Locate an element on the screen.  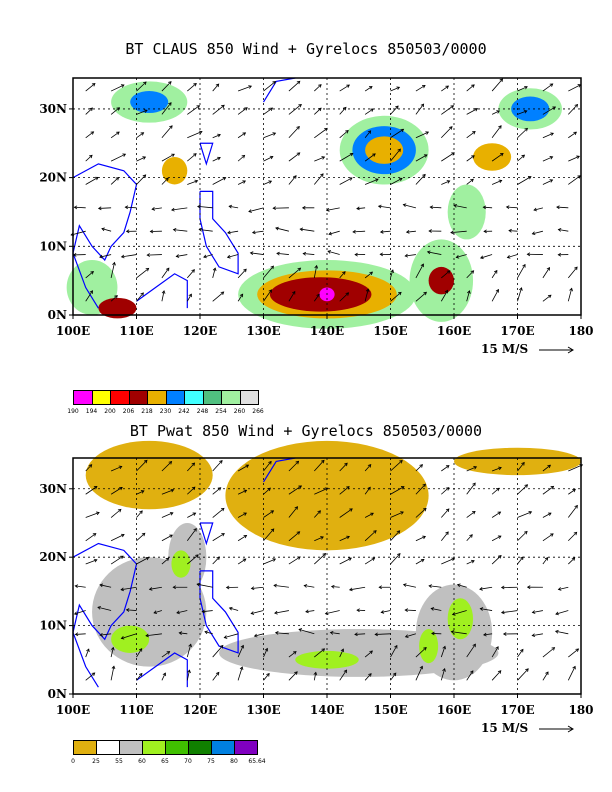
cloud-cell is located at coordinates (384, 150).